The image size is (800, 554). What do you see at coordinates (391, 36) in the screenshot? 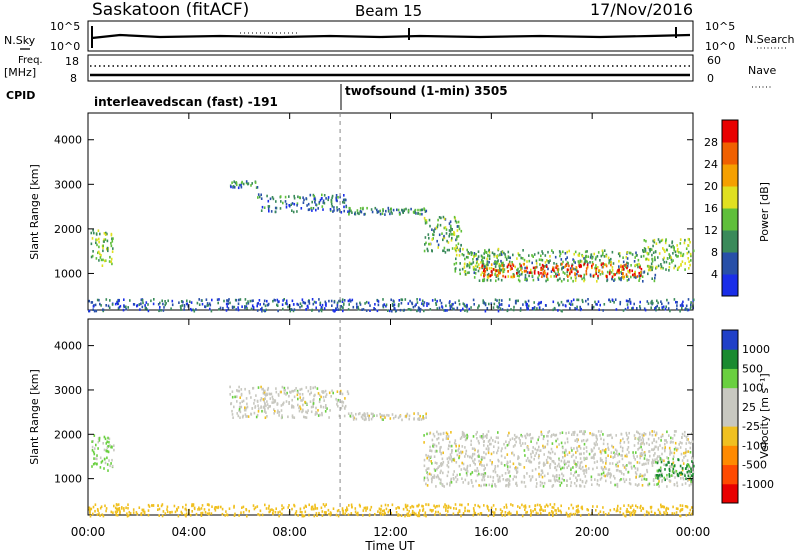
I see `nsky-trace` at bounding box center [391, 36].